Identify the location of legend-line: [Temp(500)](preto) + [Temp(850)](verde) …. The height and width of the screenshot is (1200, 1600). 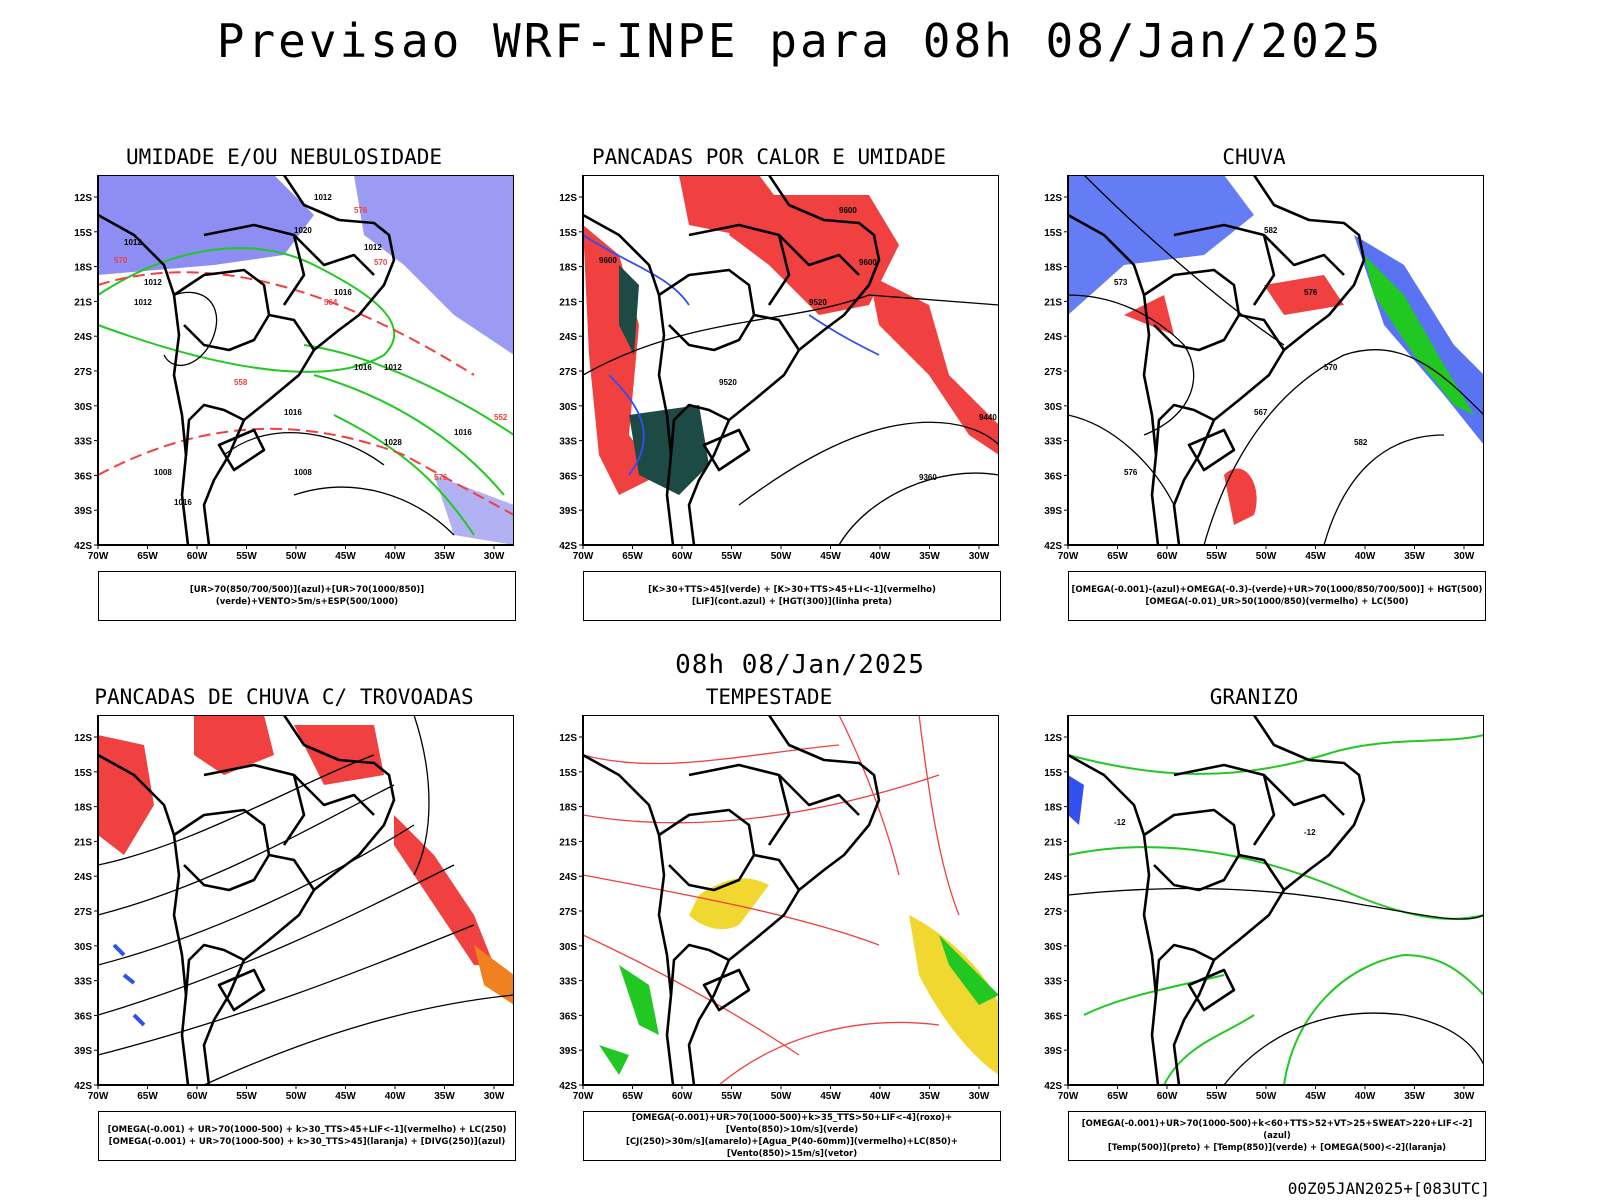
(1277, 1148).